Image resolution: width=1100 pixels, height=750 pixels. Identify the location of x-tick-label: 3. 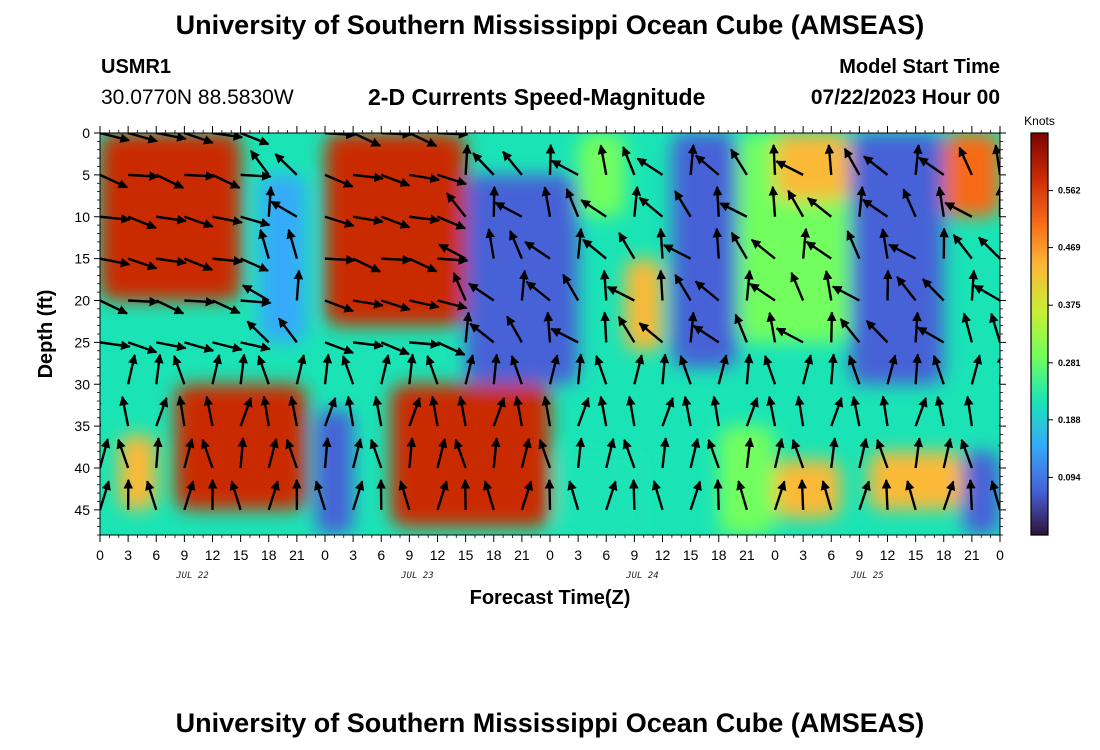
(803, 555).